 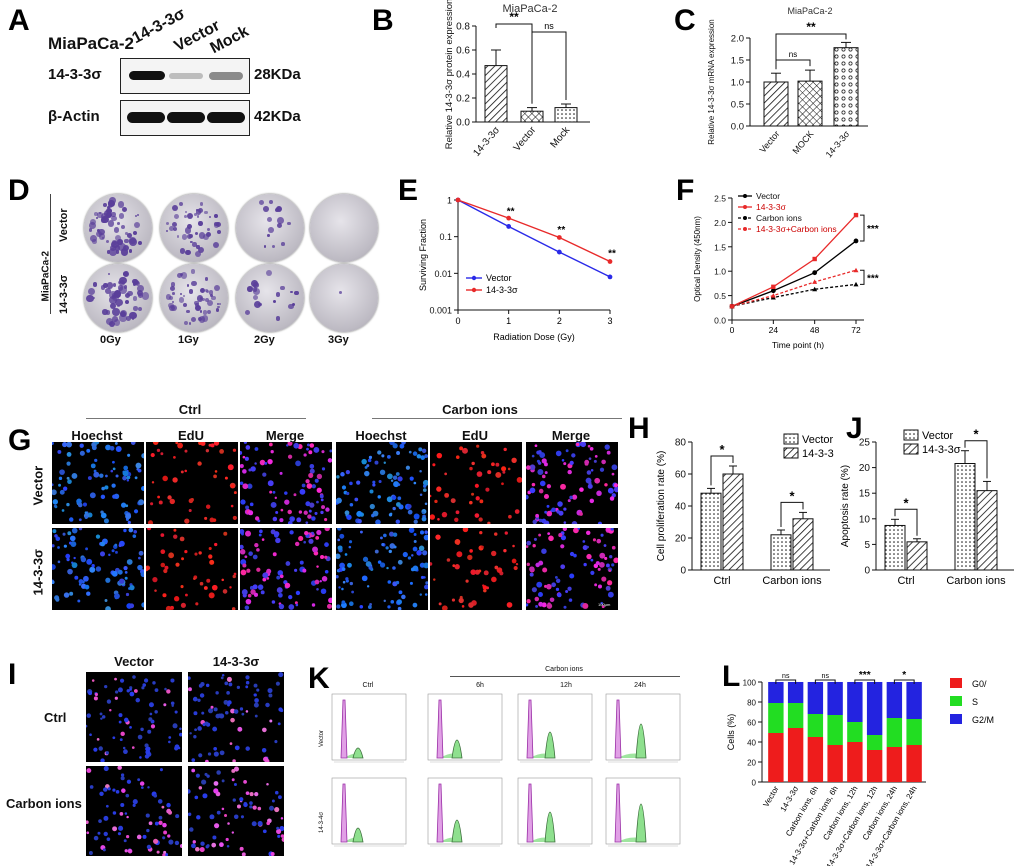 What do you see at coordinates (476, 483) in the screenshot?
I see `edu-micrograph` at bounding box center [476, 483].